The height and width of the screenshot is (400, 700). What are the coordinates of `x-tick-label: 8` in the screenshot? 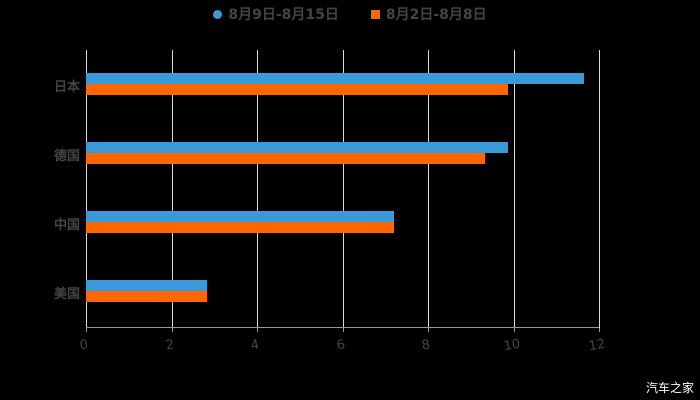 It's located at (426, 345).